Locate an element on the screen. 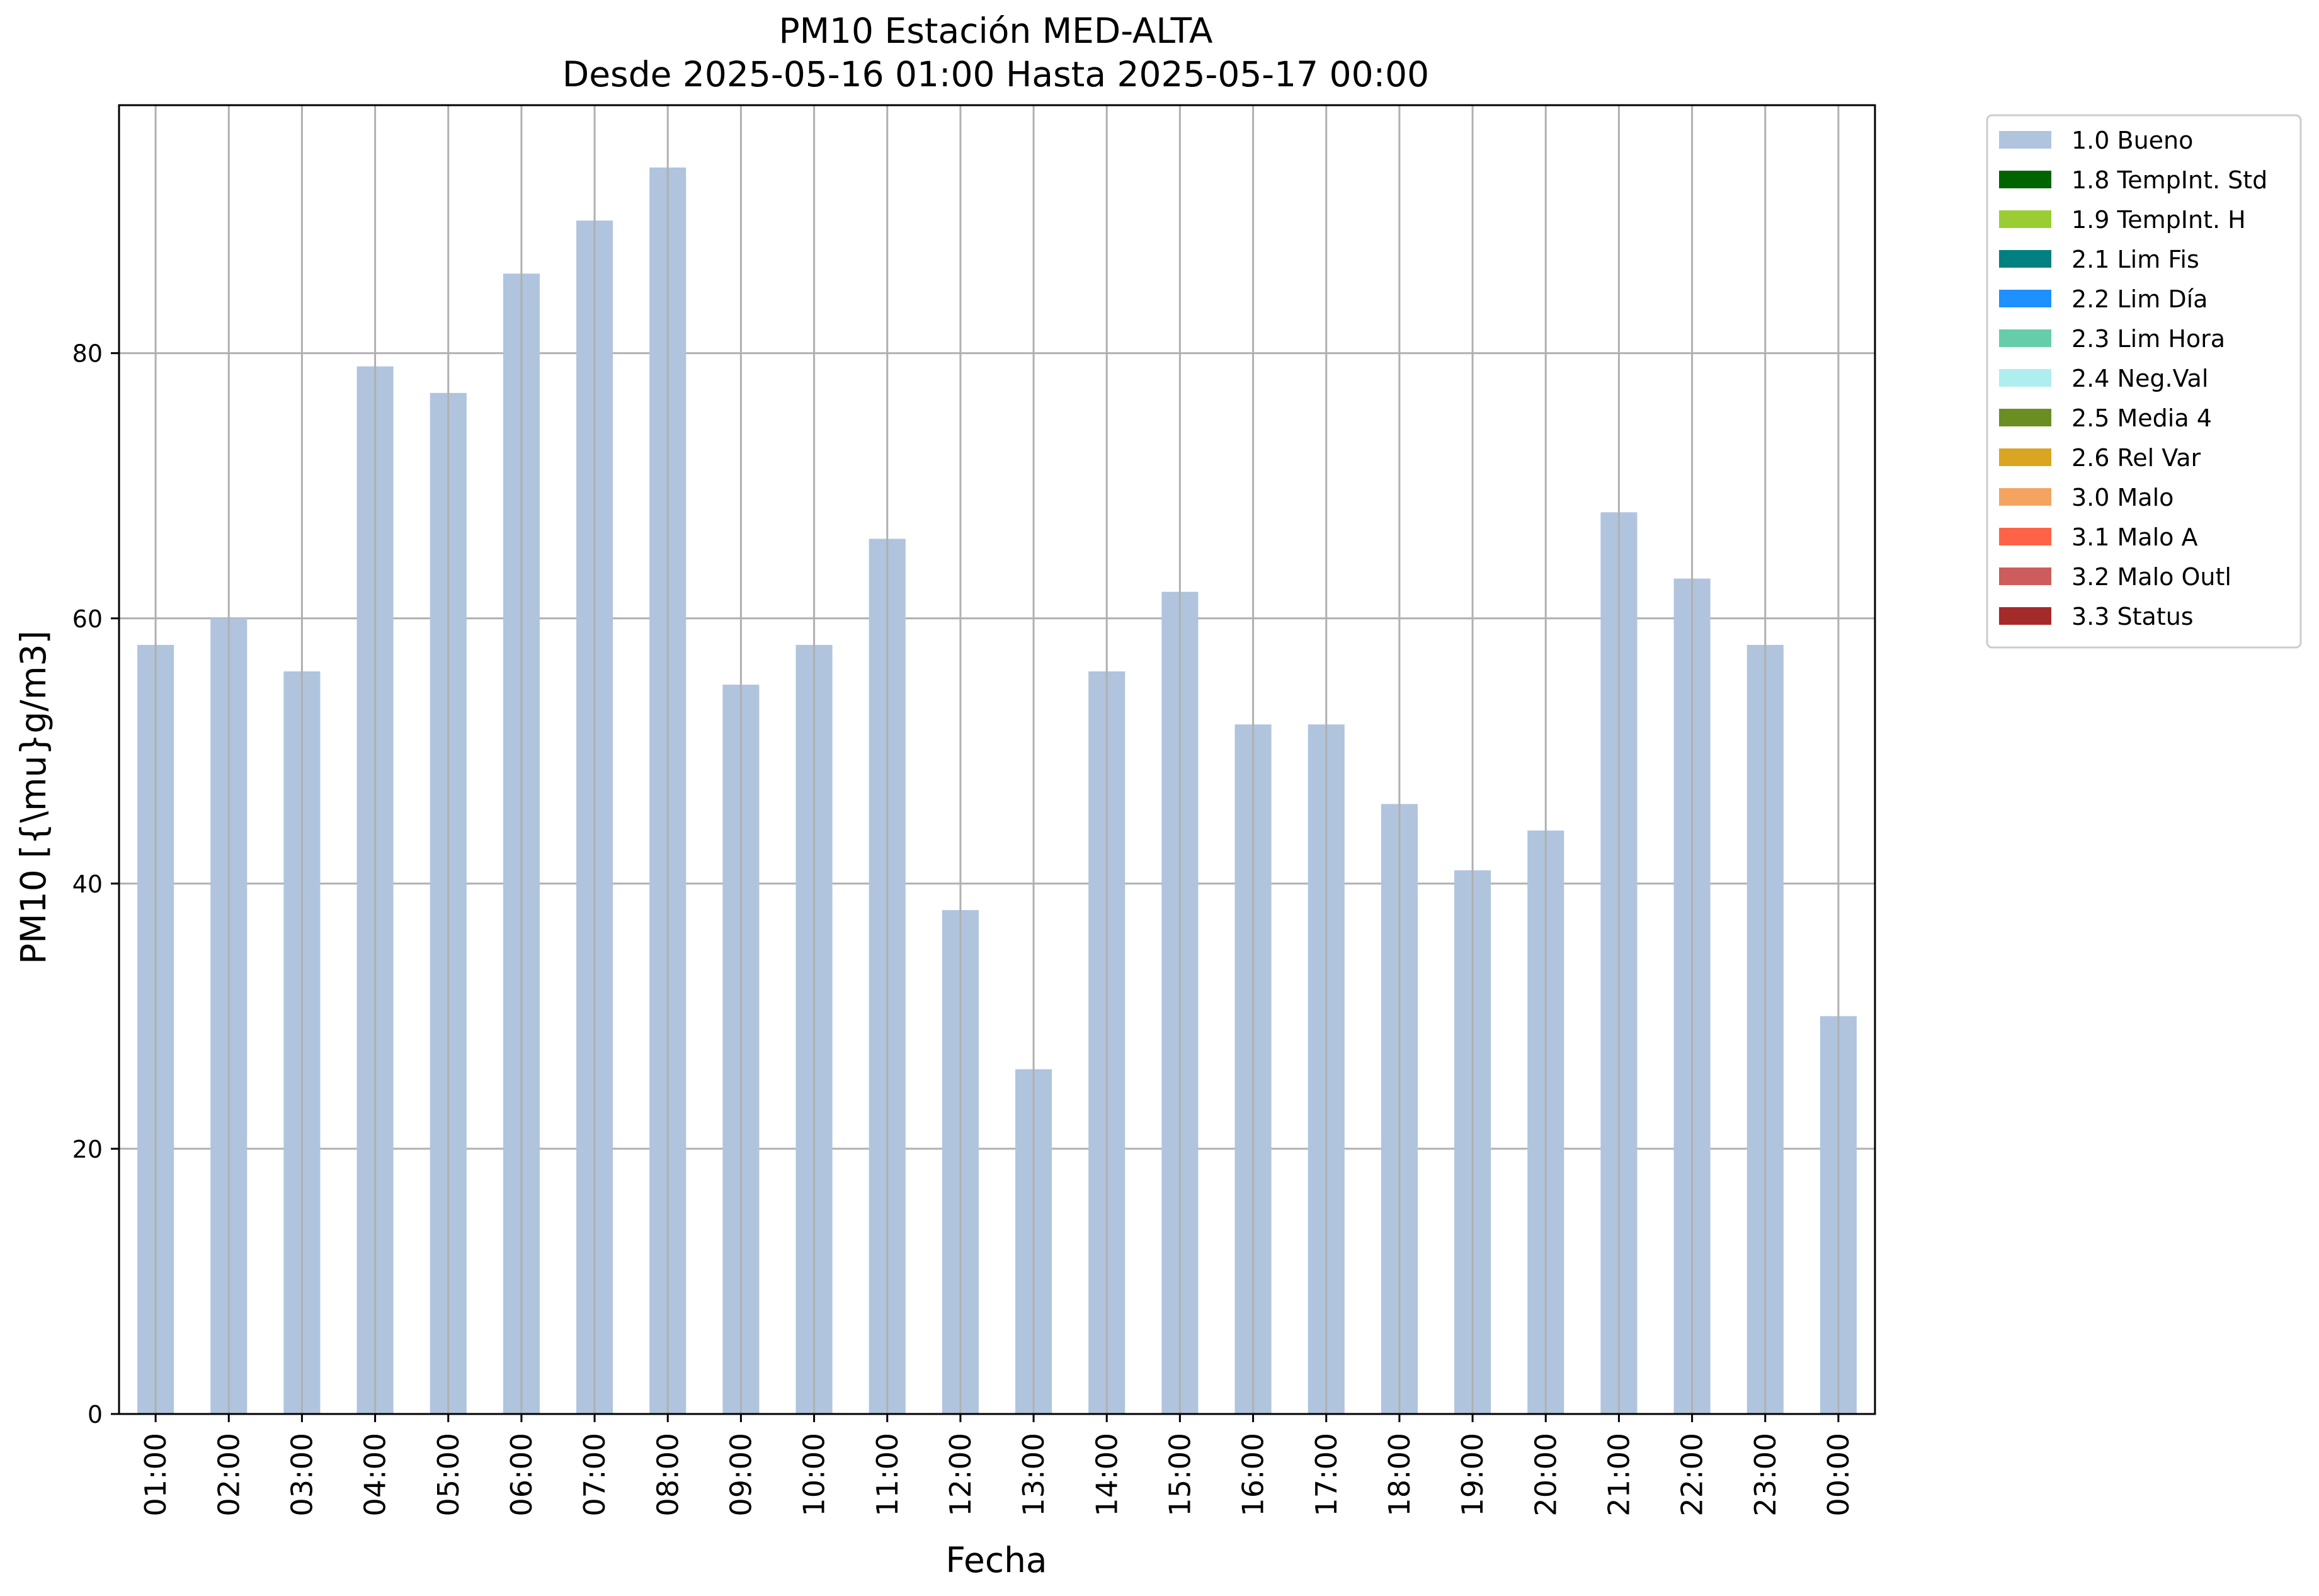 This screenshot has width=2319, height=1596. x-tick-label: 22:00 is located at coordinates (1692, 1475).